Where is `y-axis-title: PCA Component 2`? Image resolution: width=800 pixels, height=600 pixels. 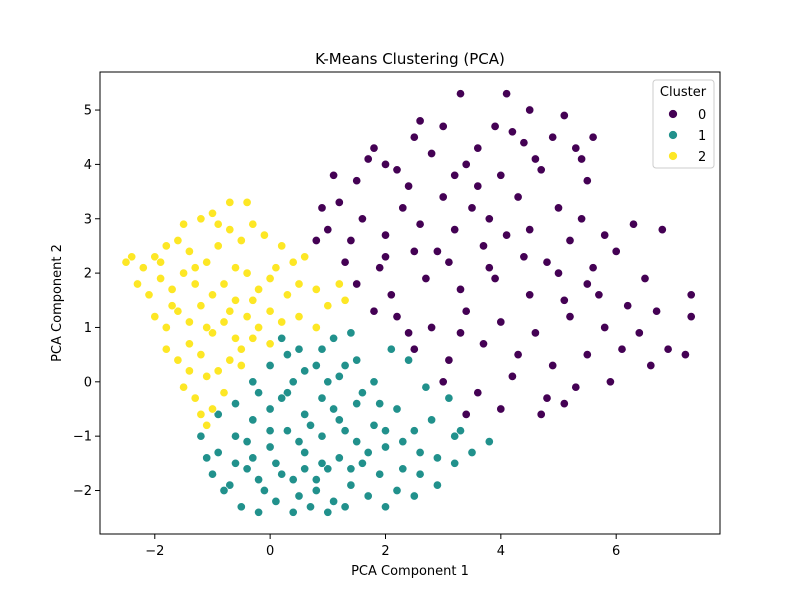 y-axis-title: PCA Component 2 is located at coordinates (57, 303).